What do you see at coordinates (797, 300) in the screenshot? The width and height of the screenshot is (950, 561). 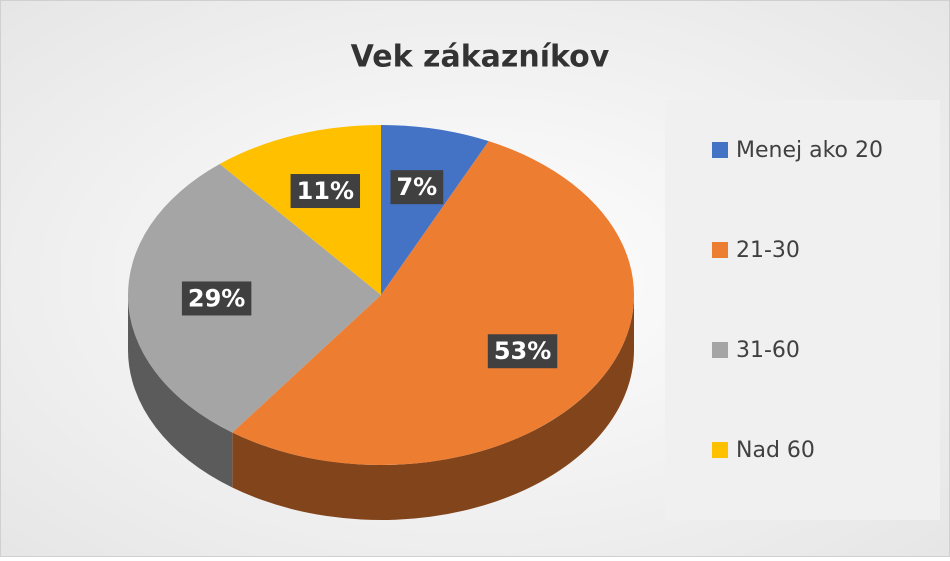 I see `legend: Menej ako 20 21-30 31-60 Nad 60` at bounding box center [797, 300].